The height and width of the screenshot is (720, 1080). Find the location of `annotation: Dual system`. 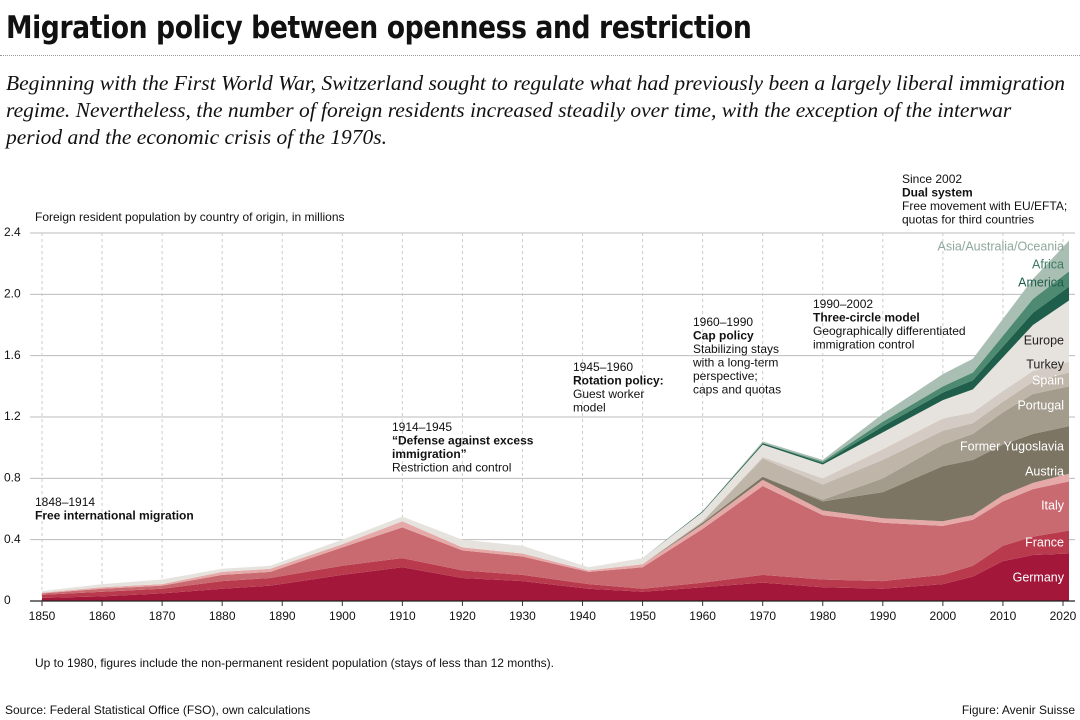

annotation: Dual system is located at coordinates (937, 193).